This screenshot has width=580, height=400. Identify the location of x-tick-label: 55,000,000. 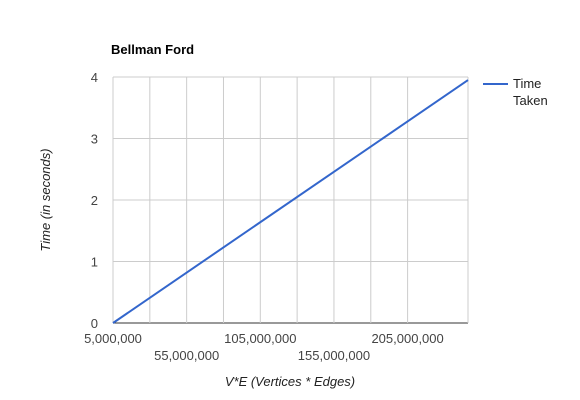
(186, 355).